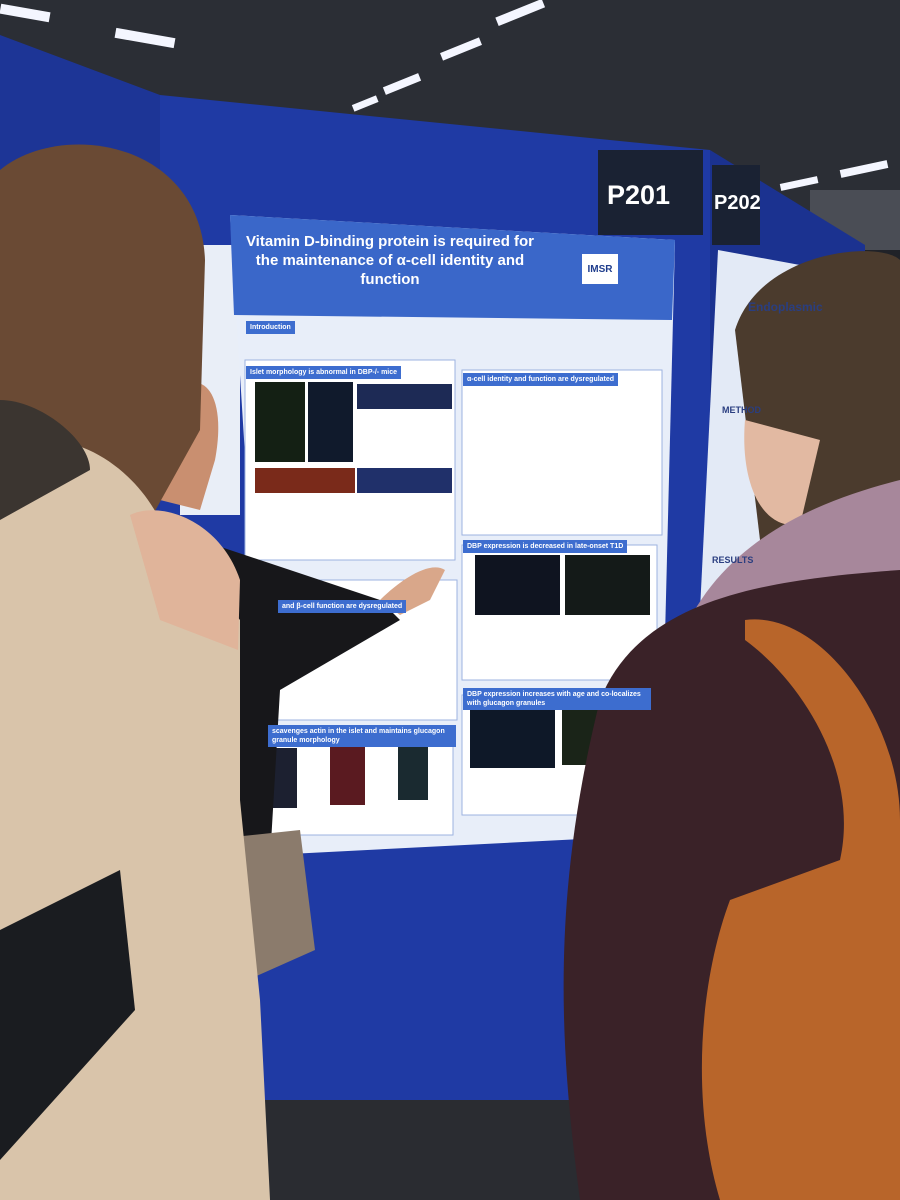  I want to click on booth-label: P202, so click(737, 203).